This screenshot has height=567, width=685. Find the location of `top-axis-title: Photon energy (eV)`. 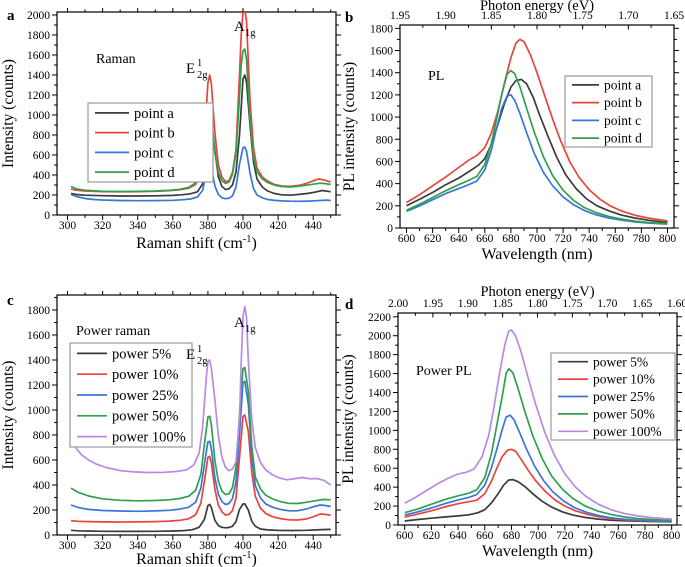

top-axis-title: Photon energy (eV) is located at coordinates (537, 7).